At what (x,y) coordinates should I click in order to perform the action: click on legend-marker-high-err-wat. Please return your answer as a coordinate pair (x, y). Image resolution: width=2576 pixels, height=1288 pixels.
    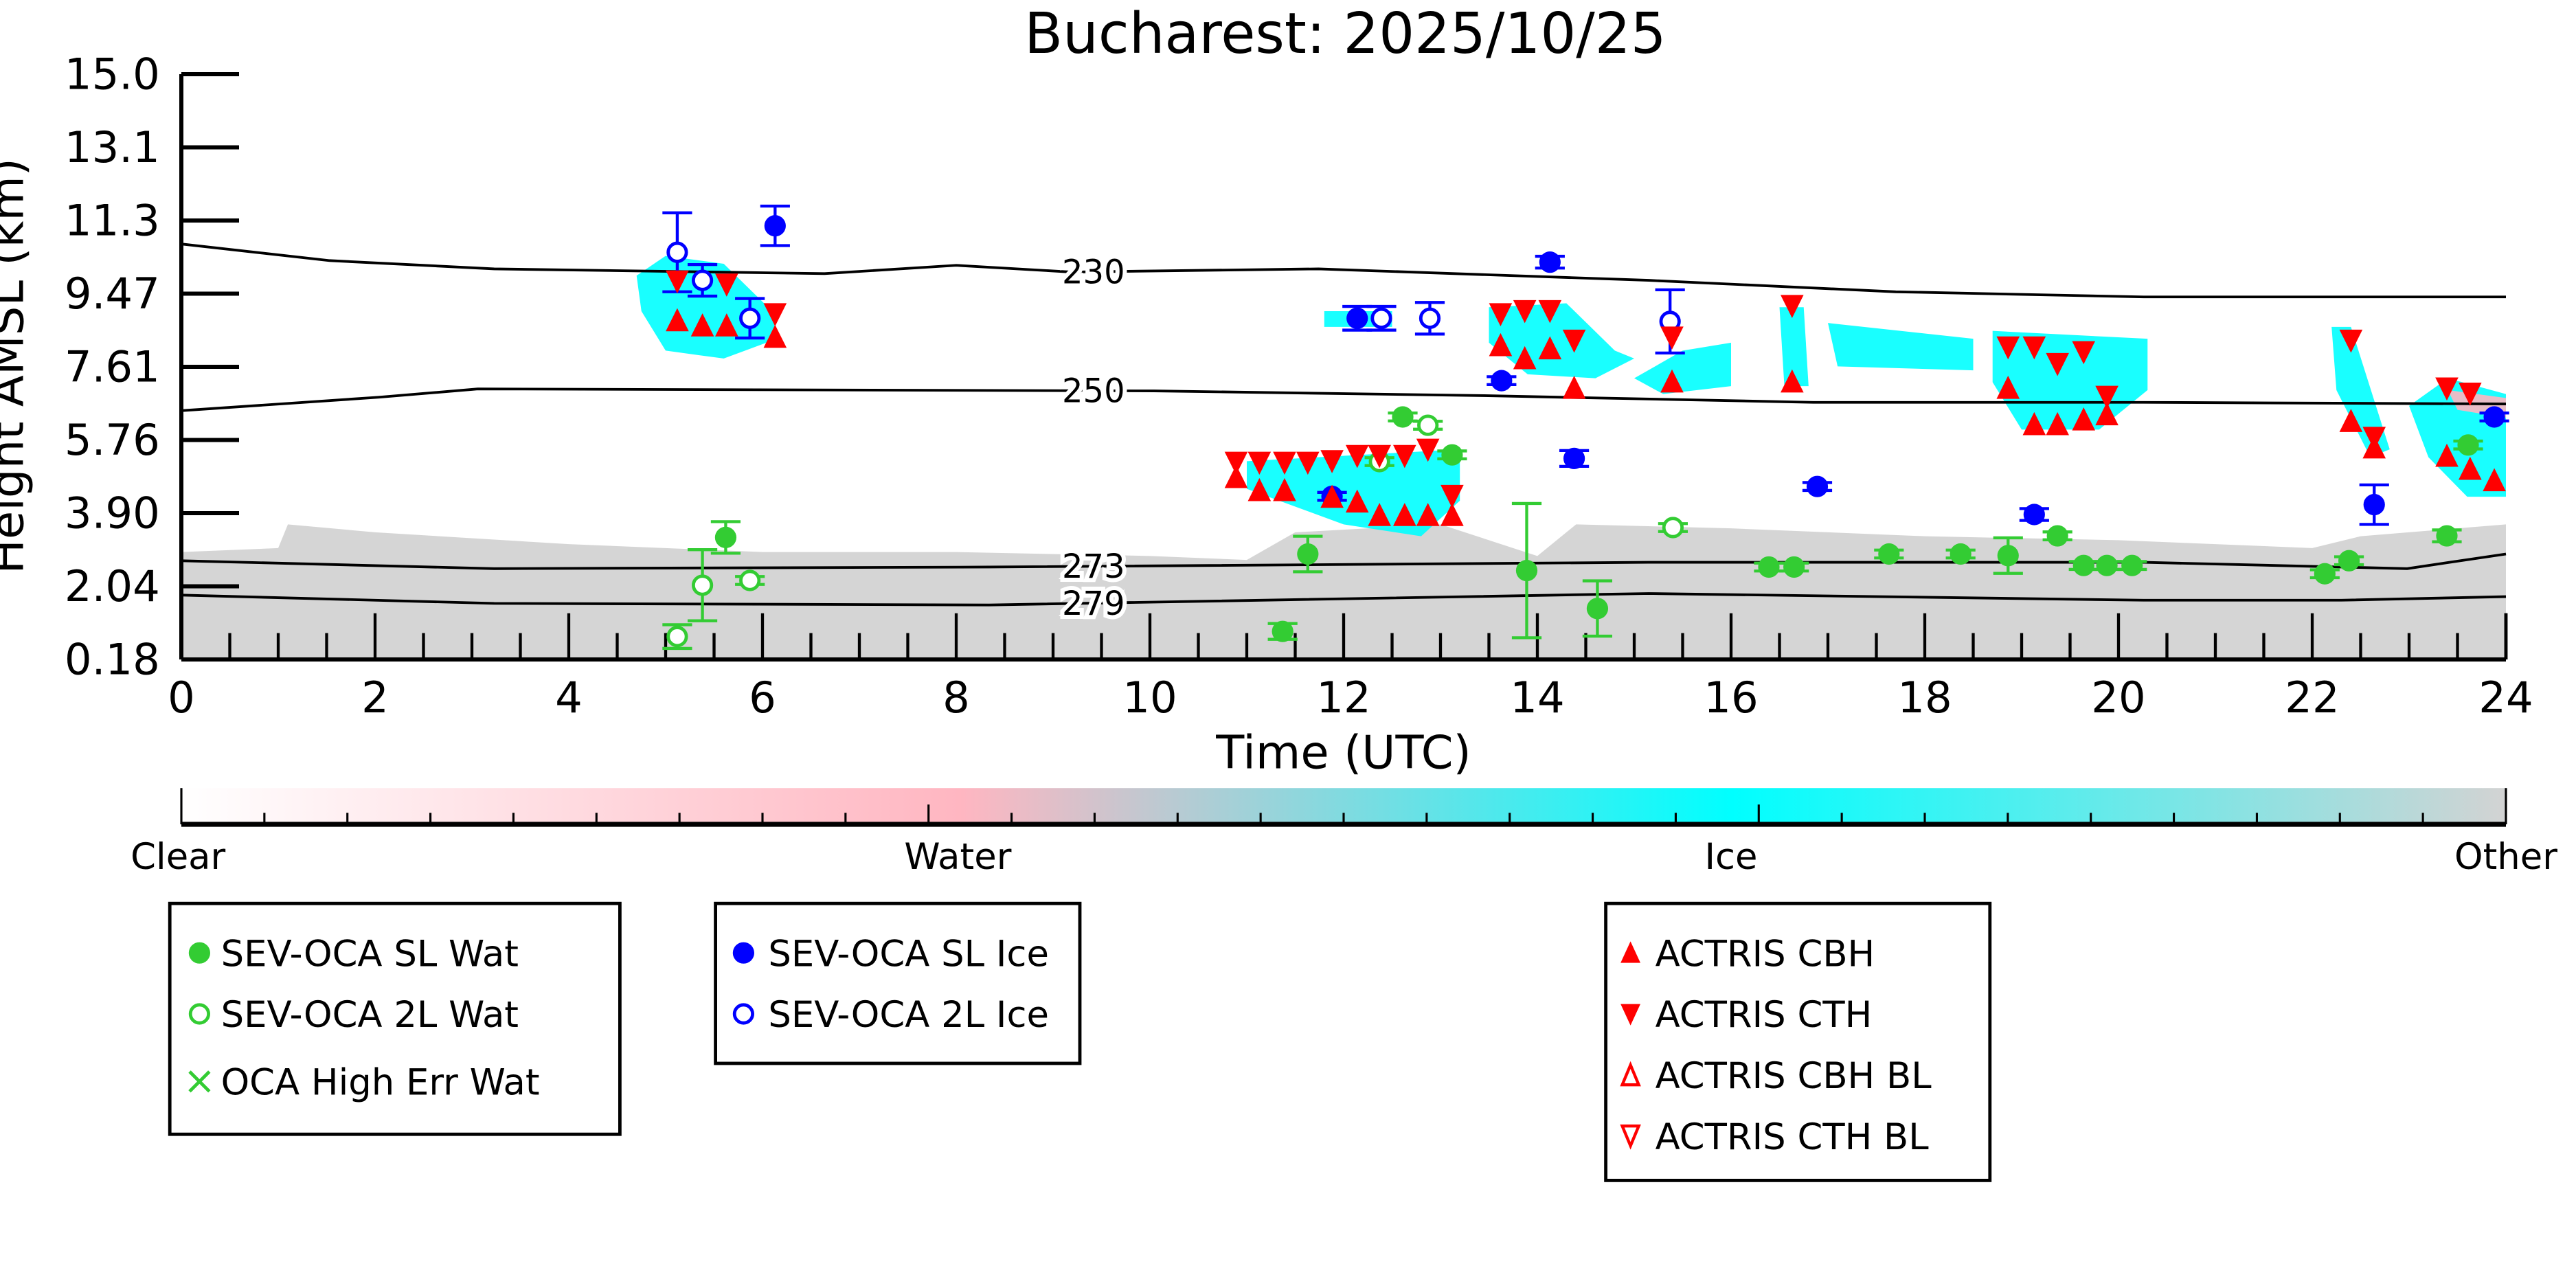
    Looking at the image, I should click on (199, 1081).